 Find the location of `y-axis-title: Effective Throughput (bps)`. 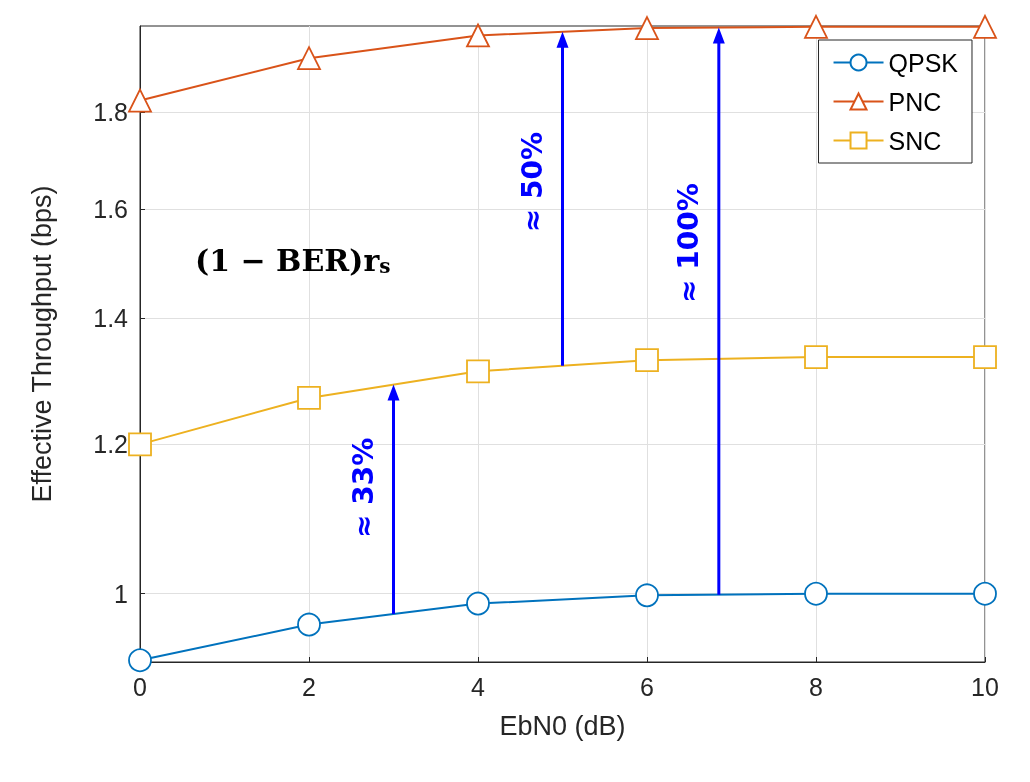

y-axis-title: Effective Throughput (bps) is located at coordinates (41, 344).